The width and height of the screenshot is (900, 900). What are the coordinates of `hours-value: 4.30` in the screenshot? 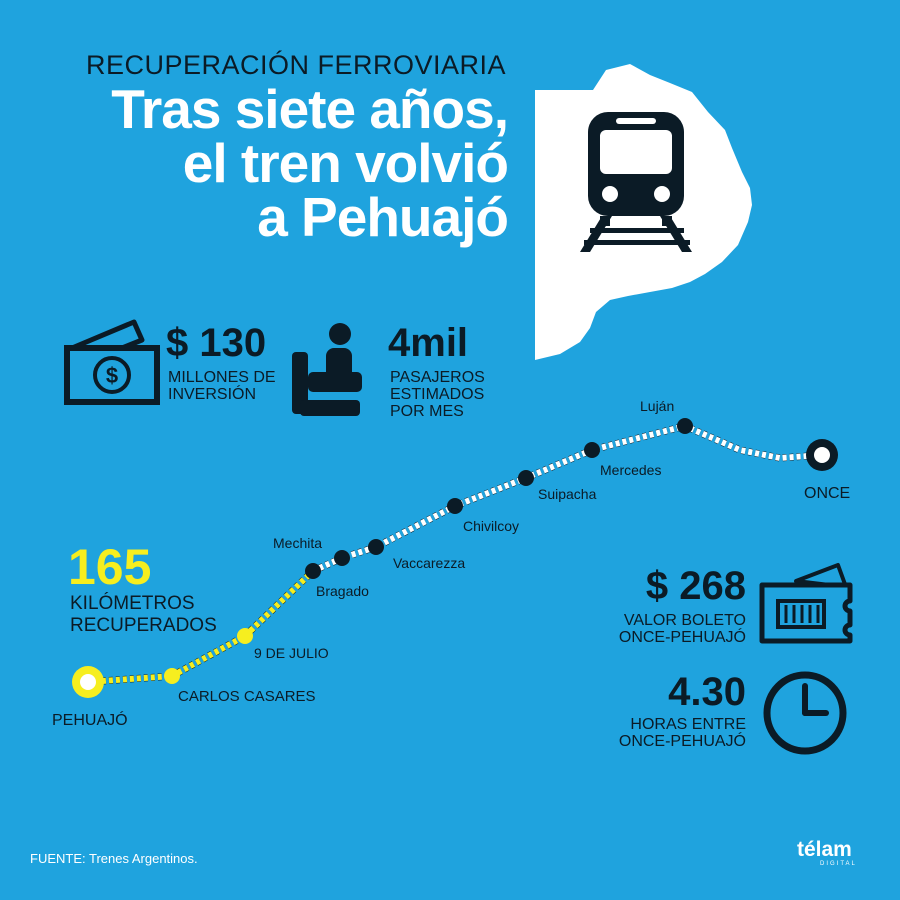 It's located at (707, 692).